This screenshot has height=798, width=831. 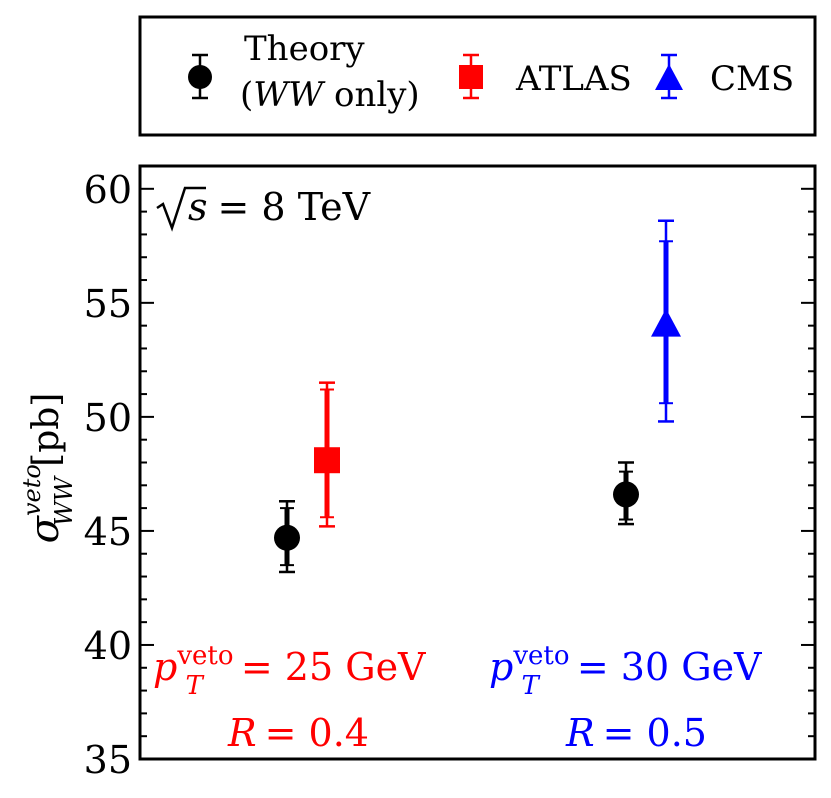 I want to click on svg-text:s= 8 TeV: s = 8 TeV, so click(x=279, y=207).